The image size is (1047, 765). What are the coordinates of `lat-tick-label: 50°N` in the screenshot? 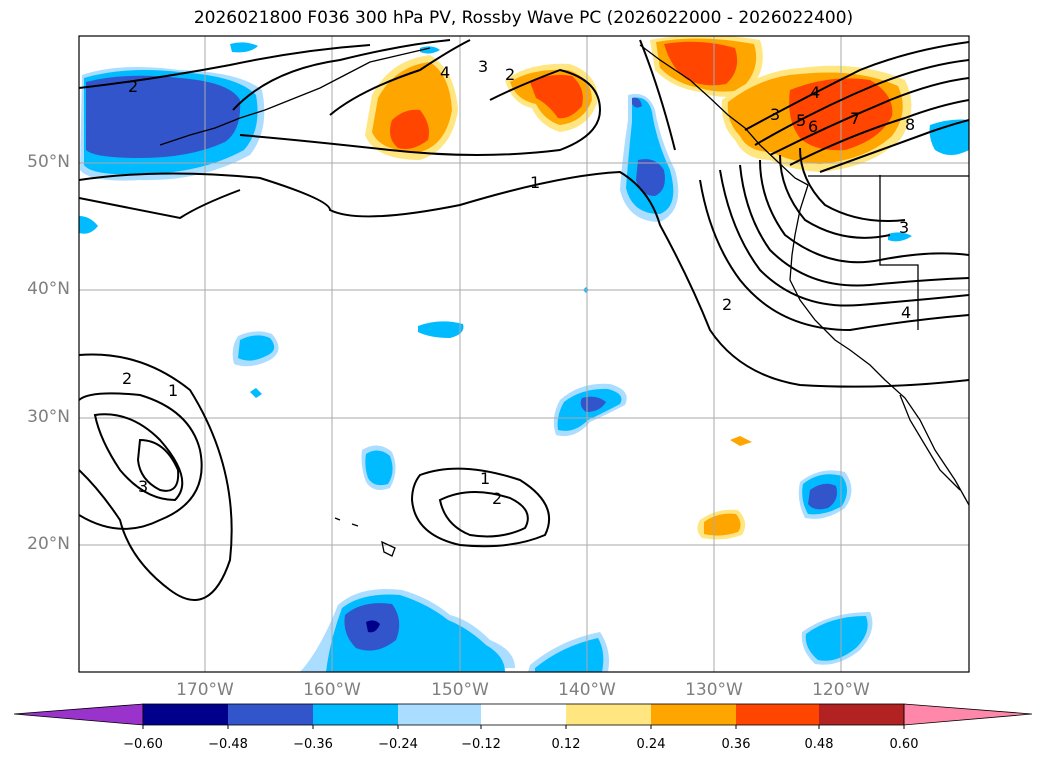 It's located at (48, 162).